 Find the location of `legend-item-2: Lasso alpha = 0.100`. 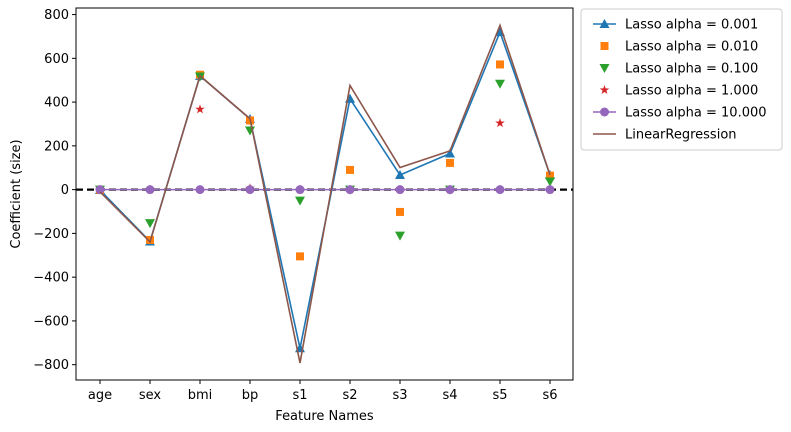

legend-item-2: Lasso alpha = 0.100 is located at coordinates (678, 69).